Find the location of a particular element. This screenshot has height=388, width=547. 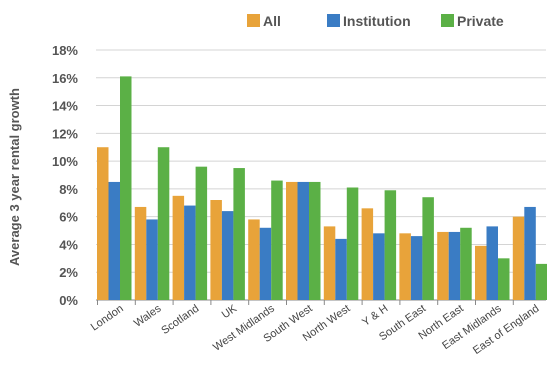

legend-label: All is located at coordinates (272, 21).